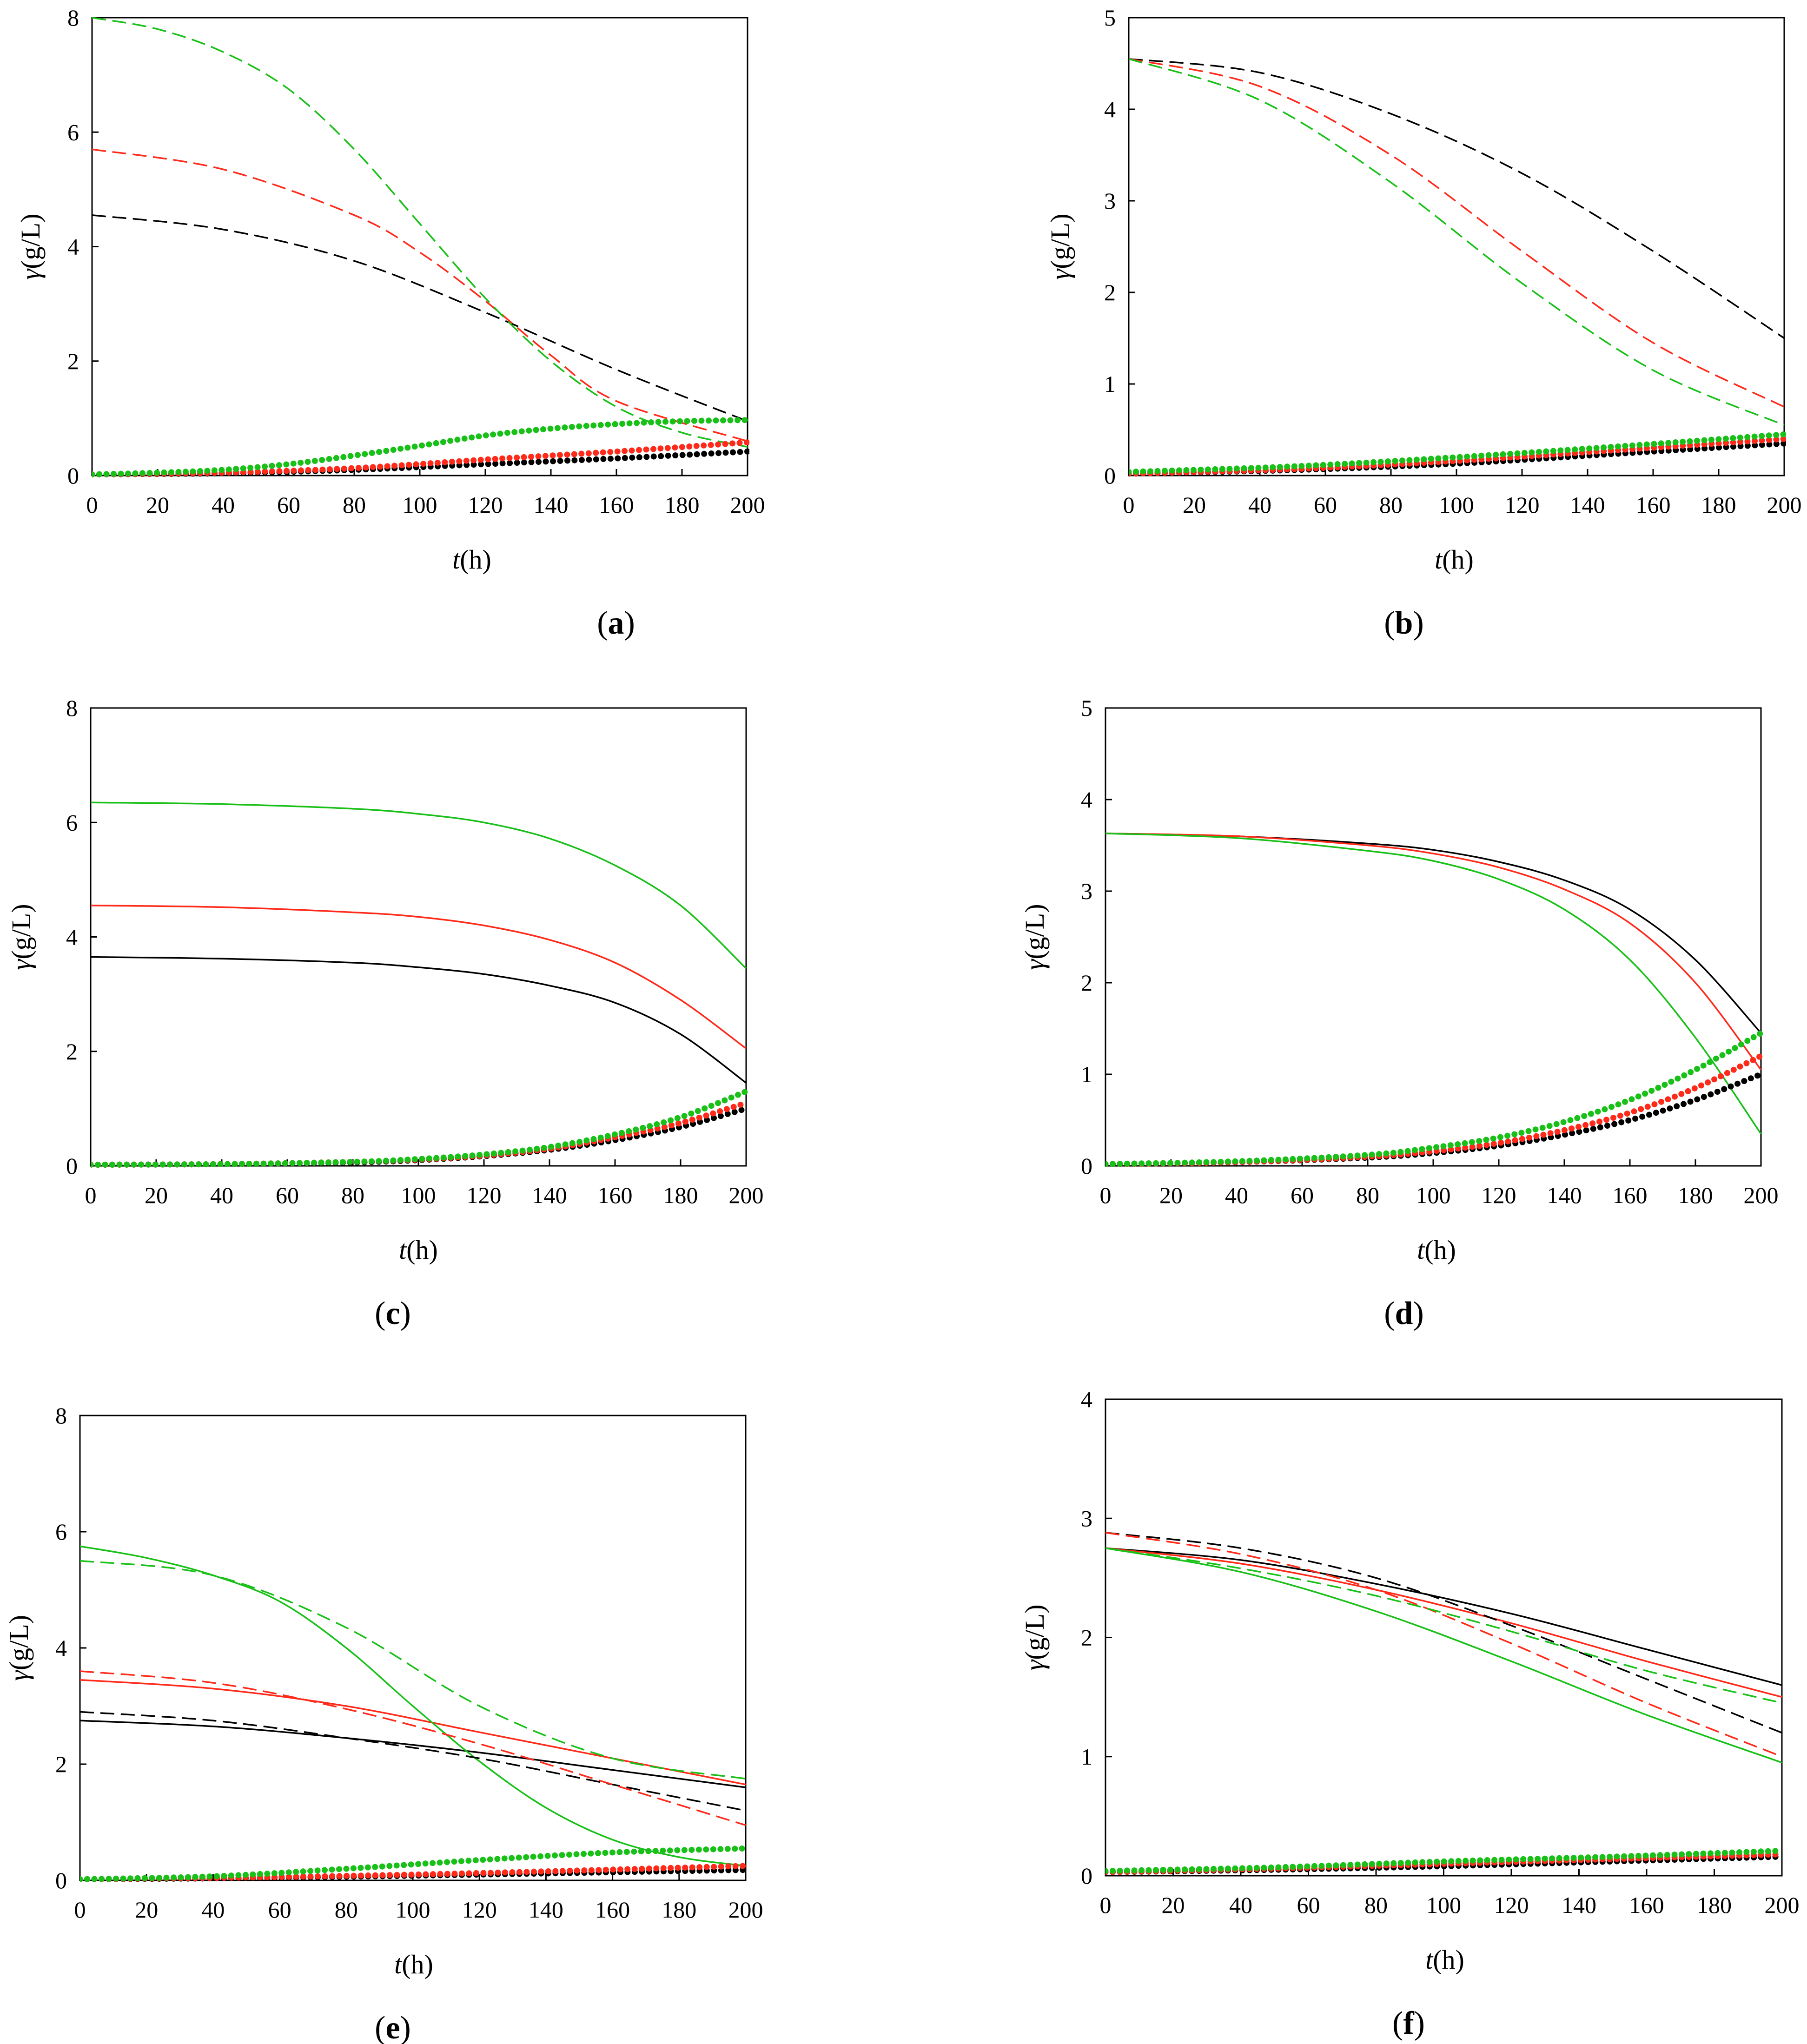 This screenshot has width=1807, height=2044. I want to click on series-green-dotted, so click(419, 1129).